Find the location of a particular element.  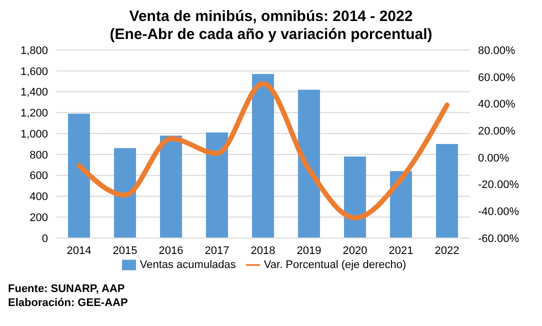

x-tick-label: 2019 is located at coordinates (309, 250).